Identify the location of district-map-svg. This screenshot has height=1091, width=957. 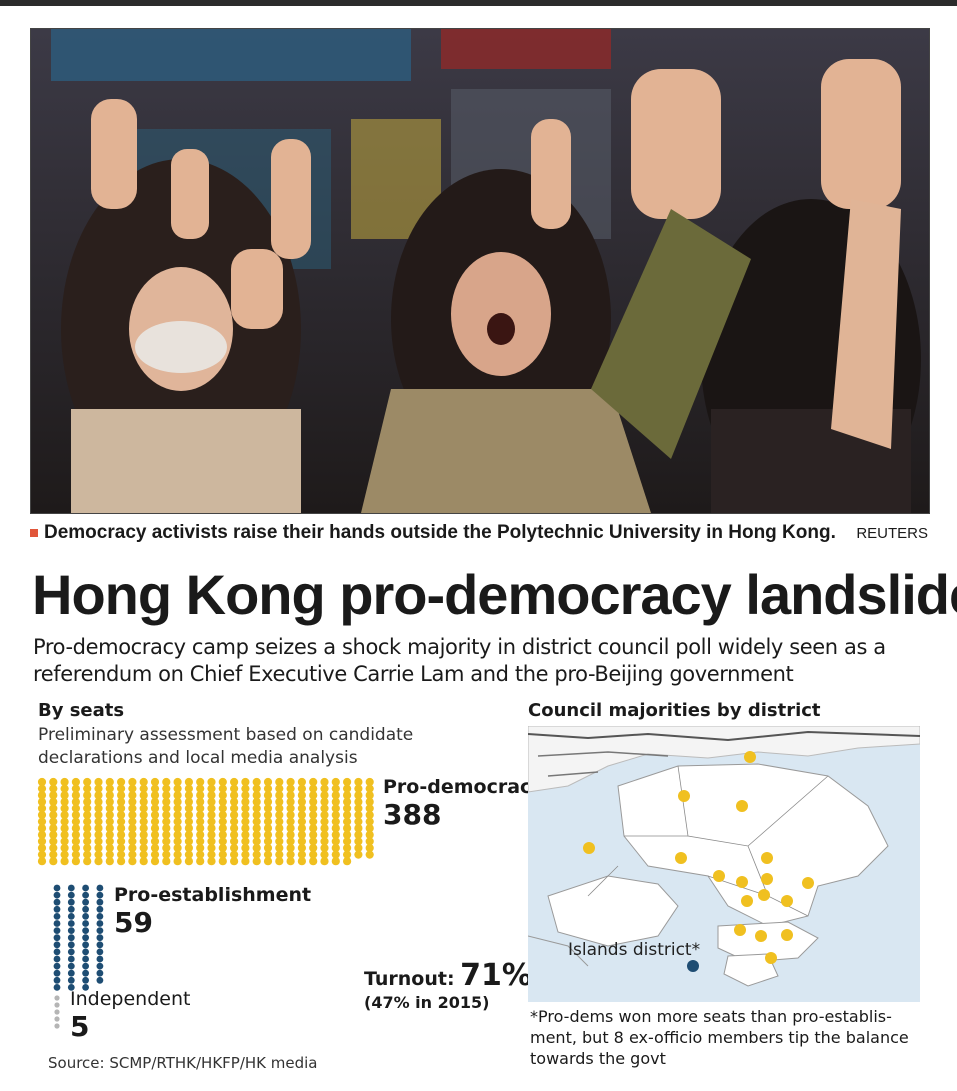
(724, 856).